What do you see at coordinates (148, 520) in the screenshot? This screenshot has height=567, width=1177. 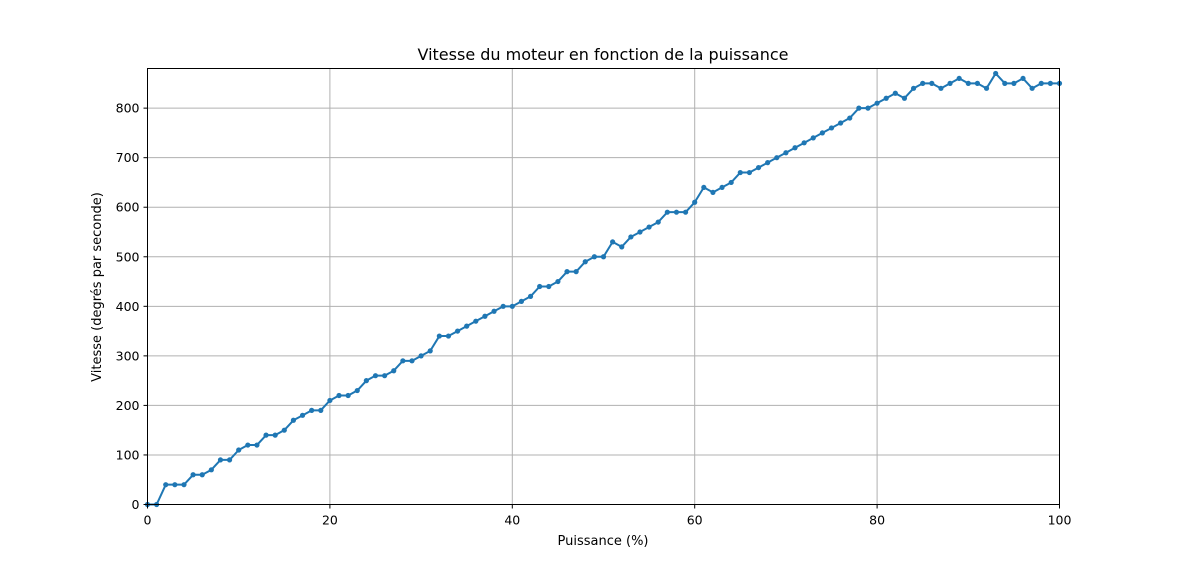 I see `x-tick-label: 0` at bounding box center [148, 520].